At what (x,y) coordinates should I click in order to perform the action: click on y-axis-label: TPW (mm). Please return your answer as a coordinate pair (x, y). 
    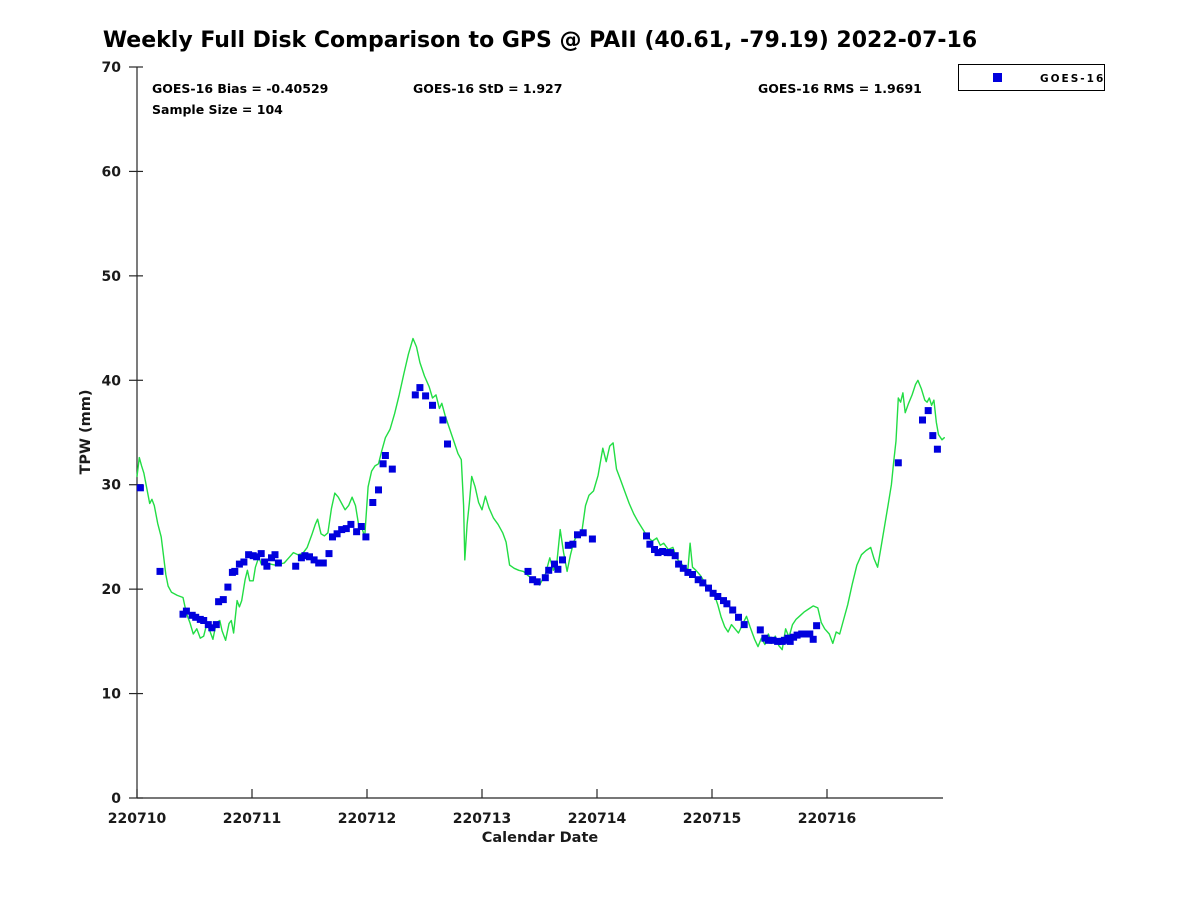
    Looking at the image, I should click on (86, 431).